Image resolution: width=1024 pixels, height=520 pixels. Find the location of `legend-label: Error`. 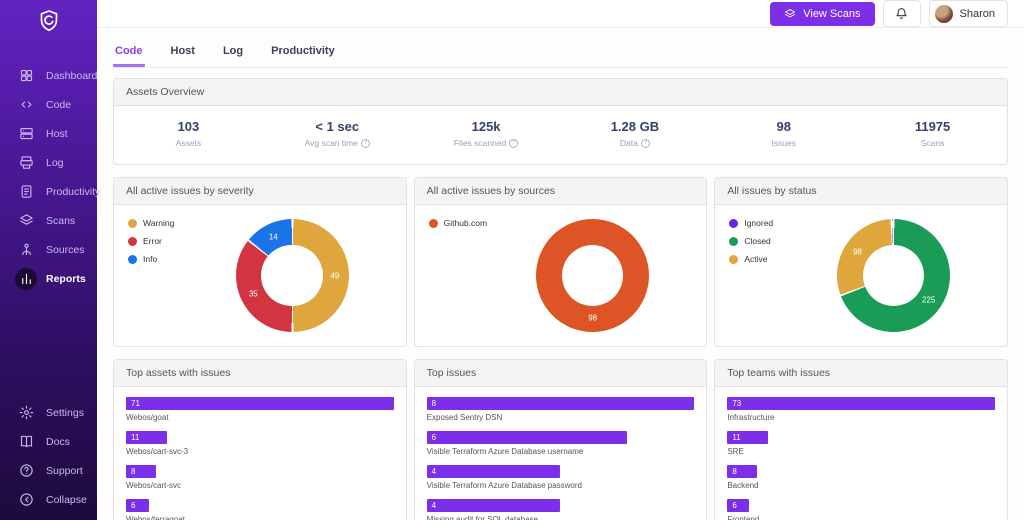

legend-label: Error is located at coordinates (152, 241).